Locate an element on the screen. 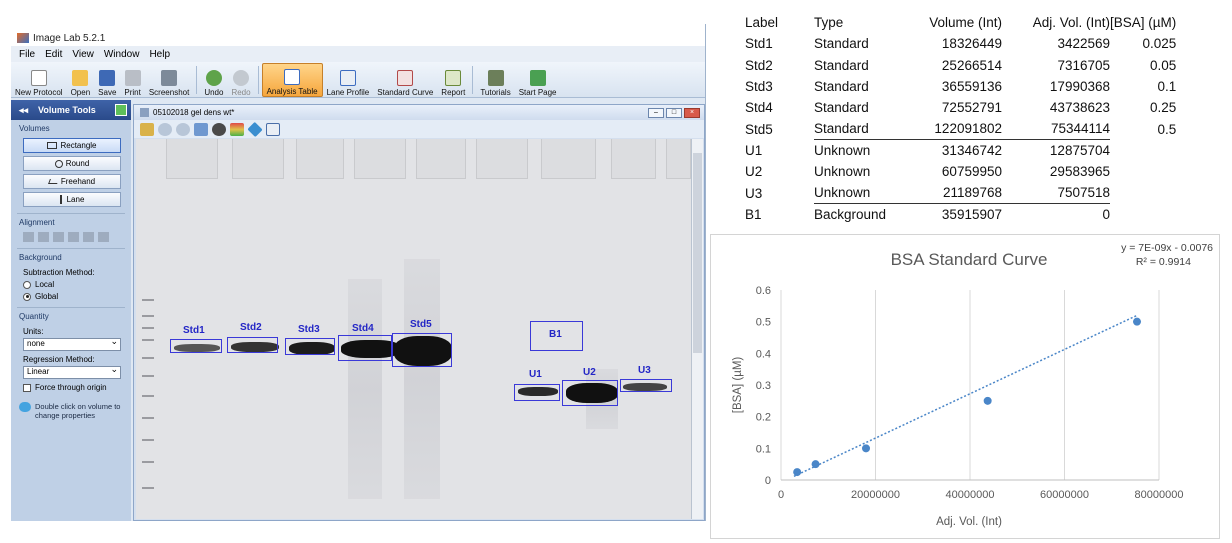 The width and height of the screenshot is (1232, 543). align-right-icon is located at coordinates (58, 237).